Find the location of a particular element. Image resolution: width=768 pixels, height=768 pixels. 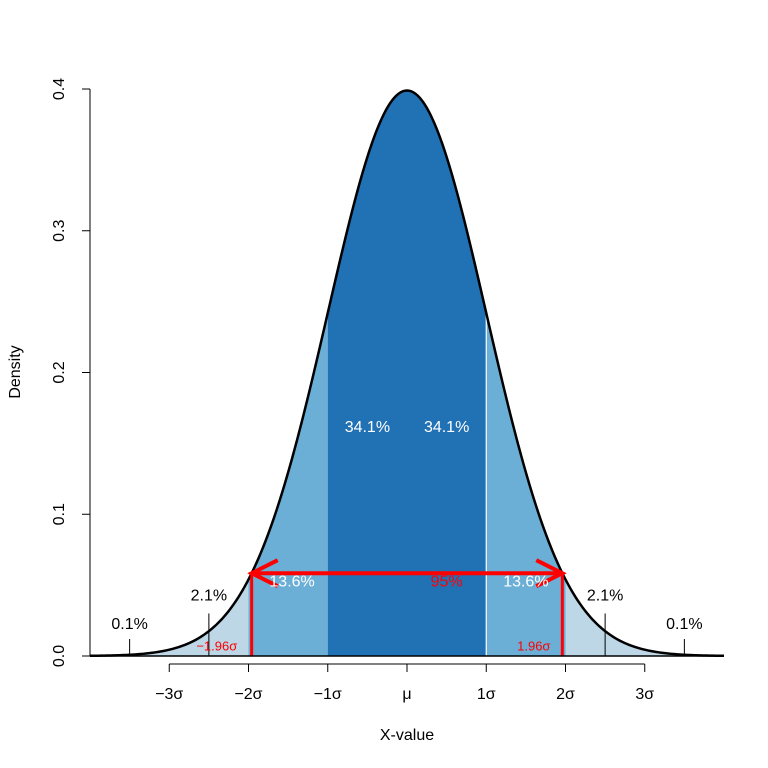

y-tick-label-3: 0.3 is located at coordinates (59, 231).